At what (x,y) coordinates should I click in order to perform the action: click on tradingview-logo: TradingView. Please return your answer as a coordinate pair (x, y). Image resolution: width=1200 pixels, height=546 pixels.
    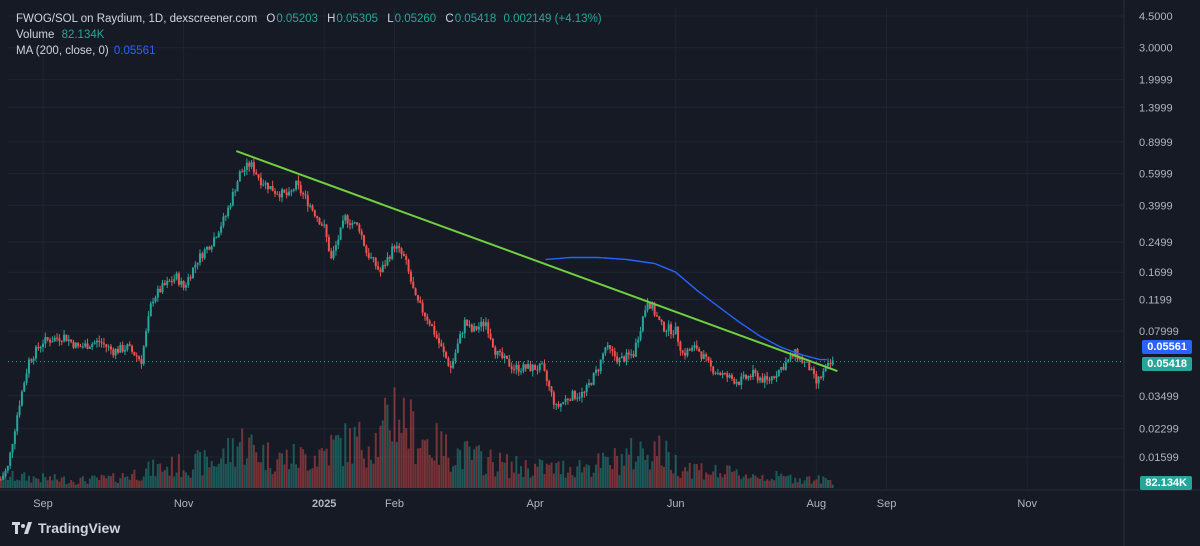
    Looking at the image, I should click on (66, 528).